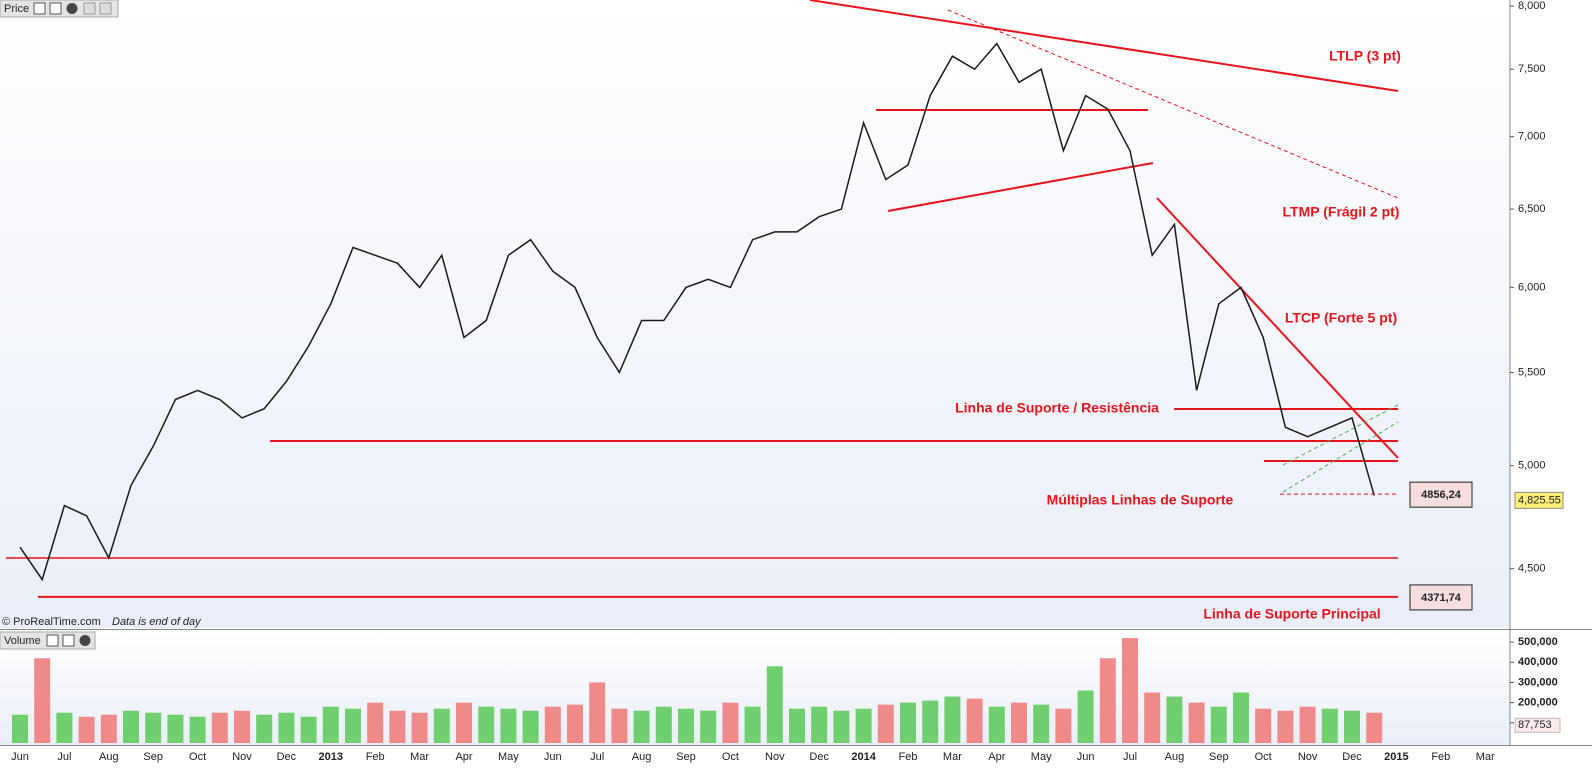  I want to click on price-header: Price, so click(59, 9).